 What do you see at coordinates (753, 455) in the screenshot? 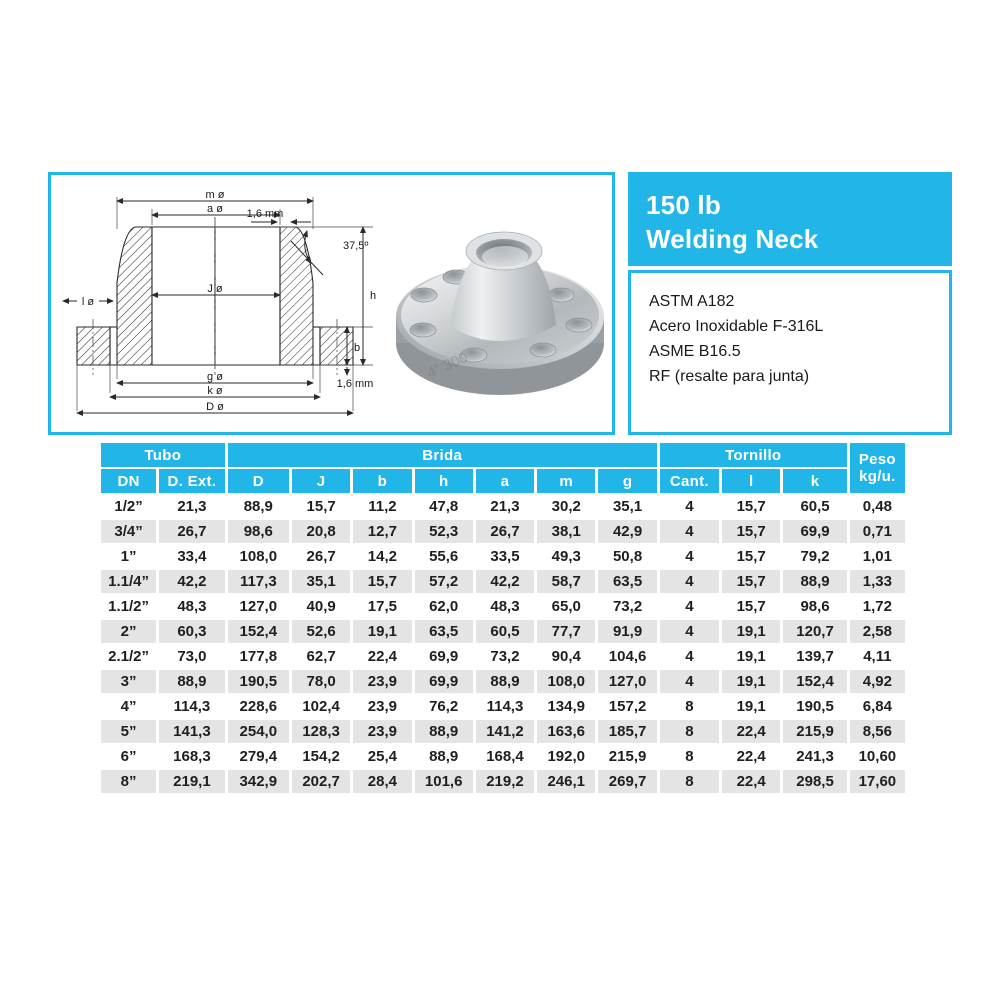
I see `group-header-tornillo: Tornillo` at bounding box center [753, 455].